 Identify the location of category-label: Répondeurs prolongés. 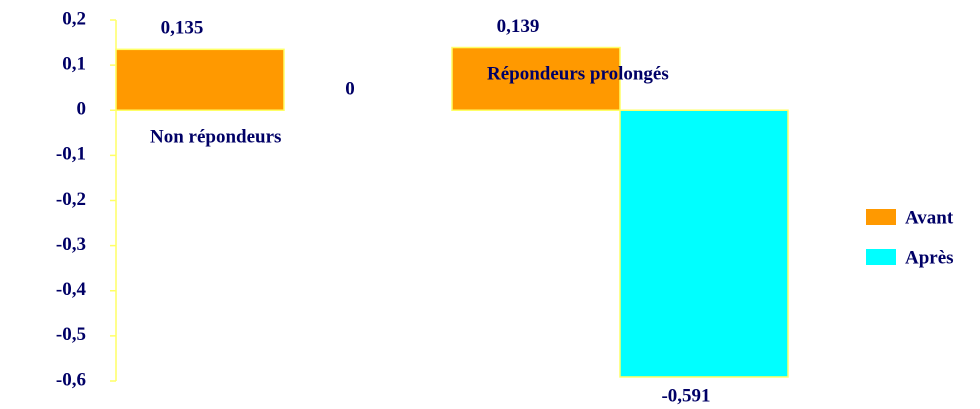
(578, 73).